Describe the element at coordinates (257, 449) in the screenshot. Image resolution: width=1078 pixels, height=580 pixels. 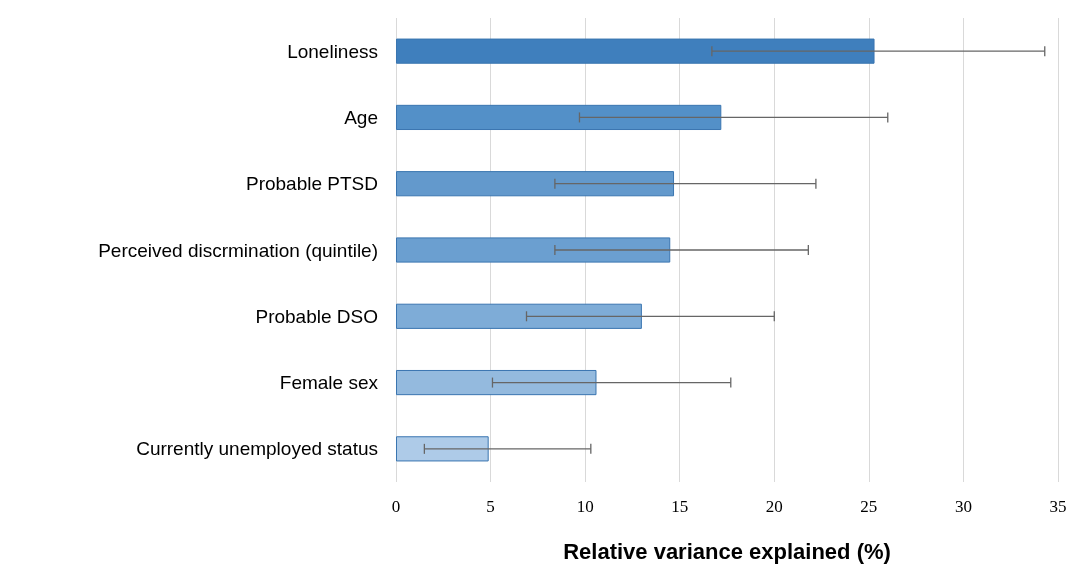
I see `y-tick-label: Currently unemployed status` at that location.